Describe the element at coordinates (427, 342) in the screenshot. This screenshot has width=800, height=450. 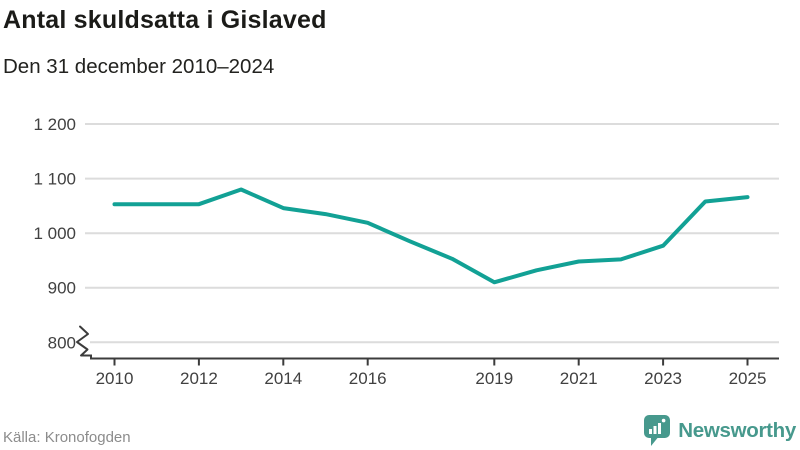
I see `x-axis` at that location.